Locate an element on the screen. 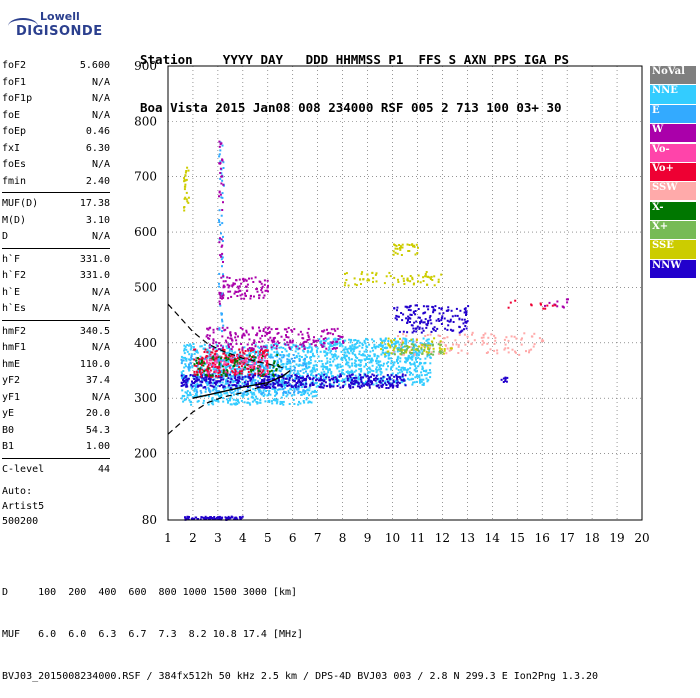 The width and height of the screenshot is (700, 698). x-tick-label: 20 is located at coordinates (641, 538).